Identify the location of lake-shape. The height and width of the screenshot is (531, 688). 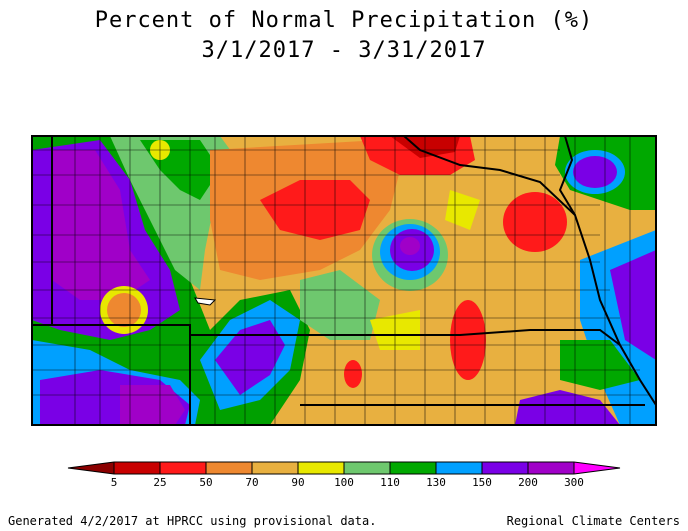
(205, 301).